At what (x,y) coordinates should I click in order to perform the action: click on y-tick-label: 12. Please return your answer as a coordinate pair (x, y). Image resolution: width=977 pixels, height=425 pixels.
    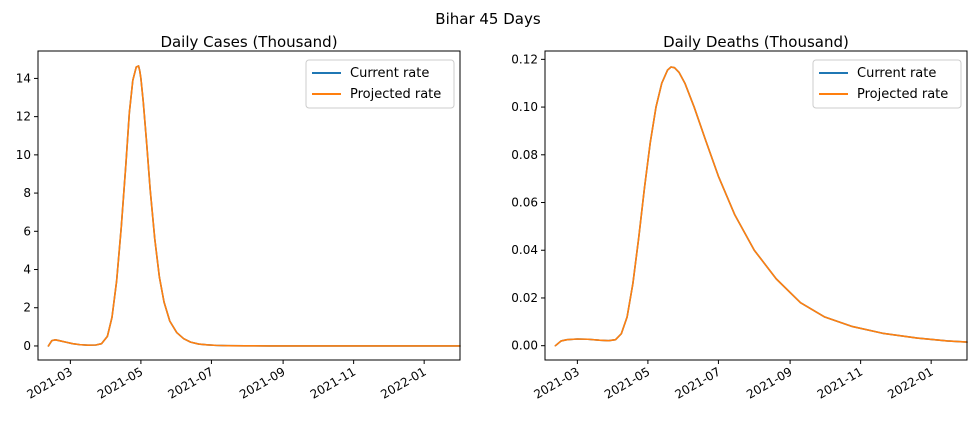
    Looking at the image, I should click on (23, 117).